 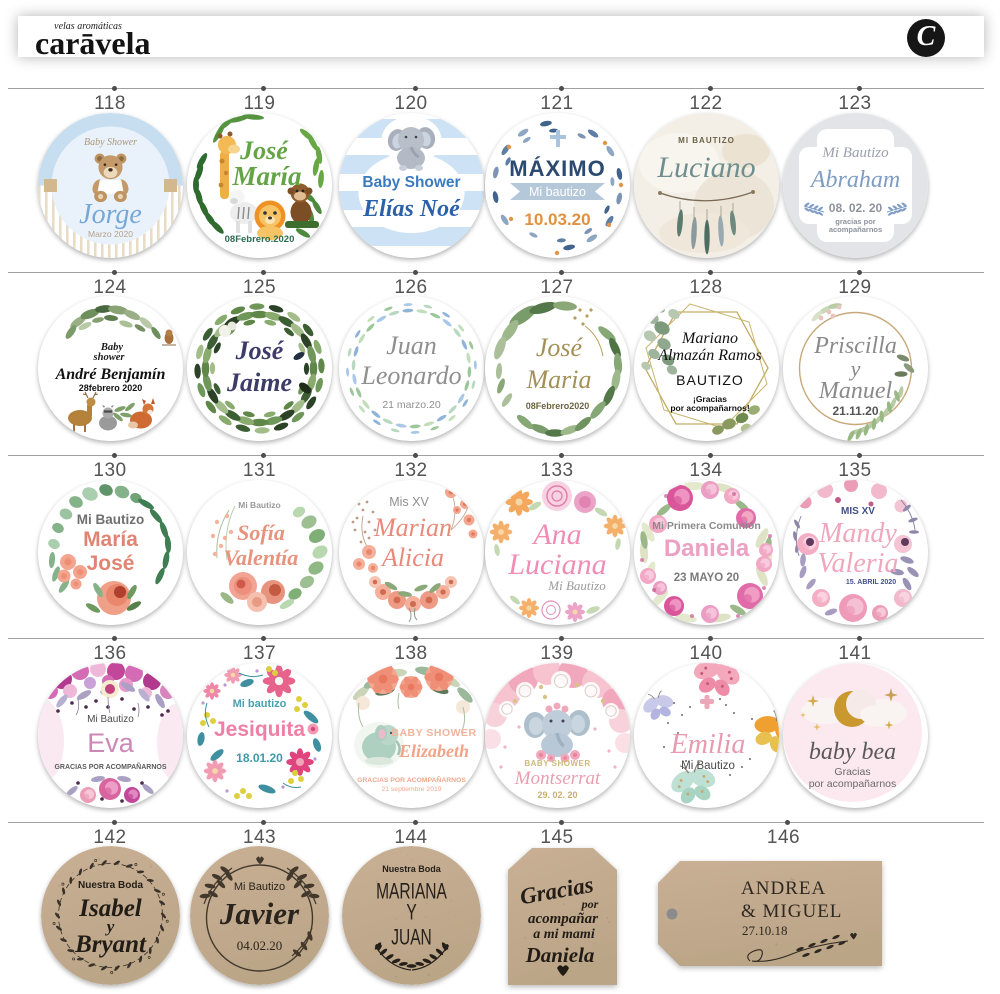 What do you see at coordinates (261, 532) in the screenshot?
I see `svg-text: Sofía` at bounding box center [261, 532].